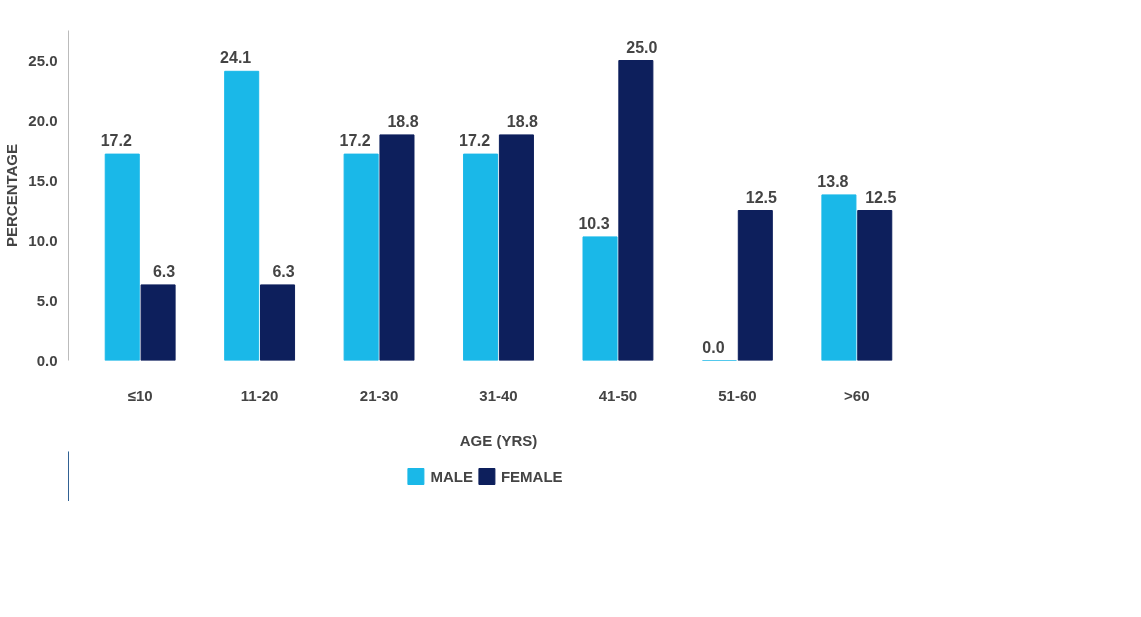 The height and width of the screenshot is (617, 1141). I want to click on y-tick-label: 25.0, so click(43, 60).